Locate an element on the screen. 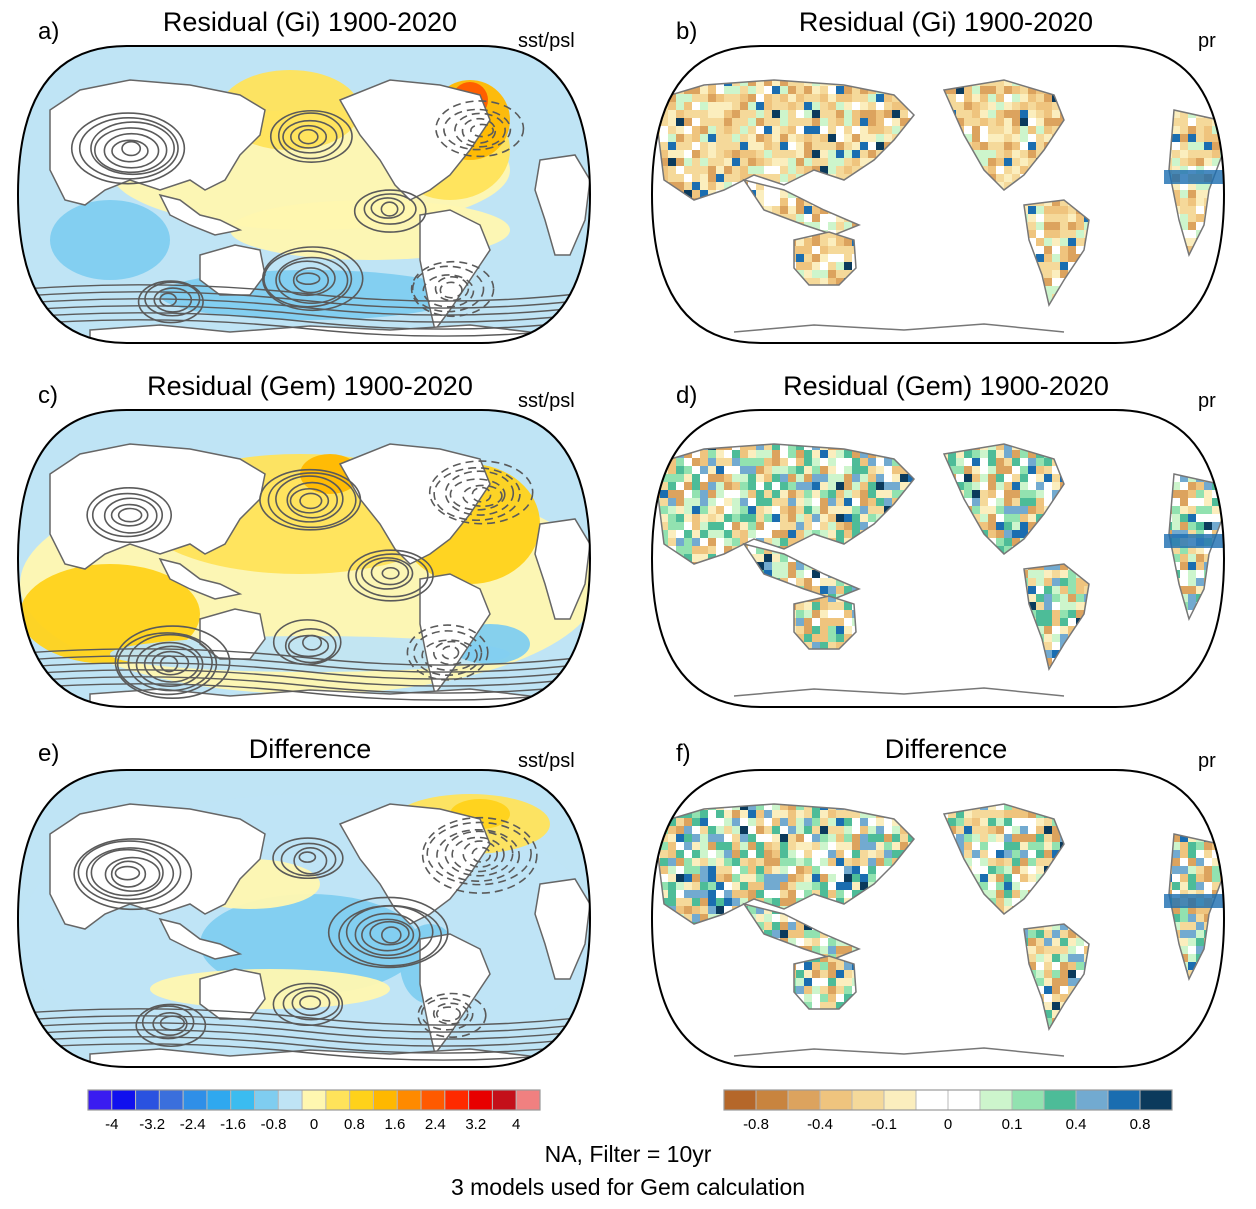  sst-colorbar: -4 -3.2 -2.4 -1.6 -0.8 0 0.8 1.6 2.4 3.2 4 is located at coordinates (314, 1111).